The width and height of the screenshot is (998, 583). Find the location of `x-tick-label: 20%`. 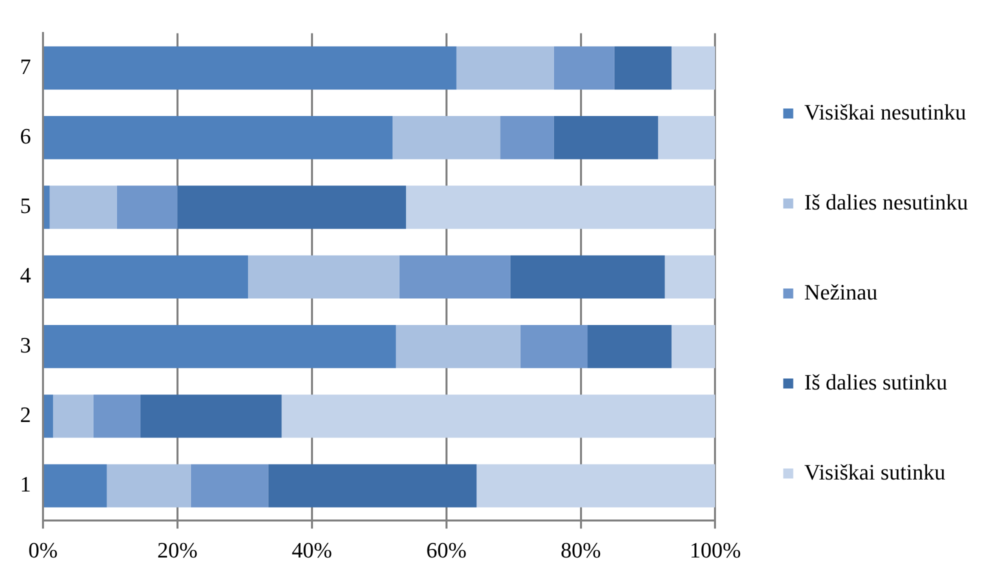

x-tick-label: 20% is located at coordinates (177, 550).